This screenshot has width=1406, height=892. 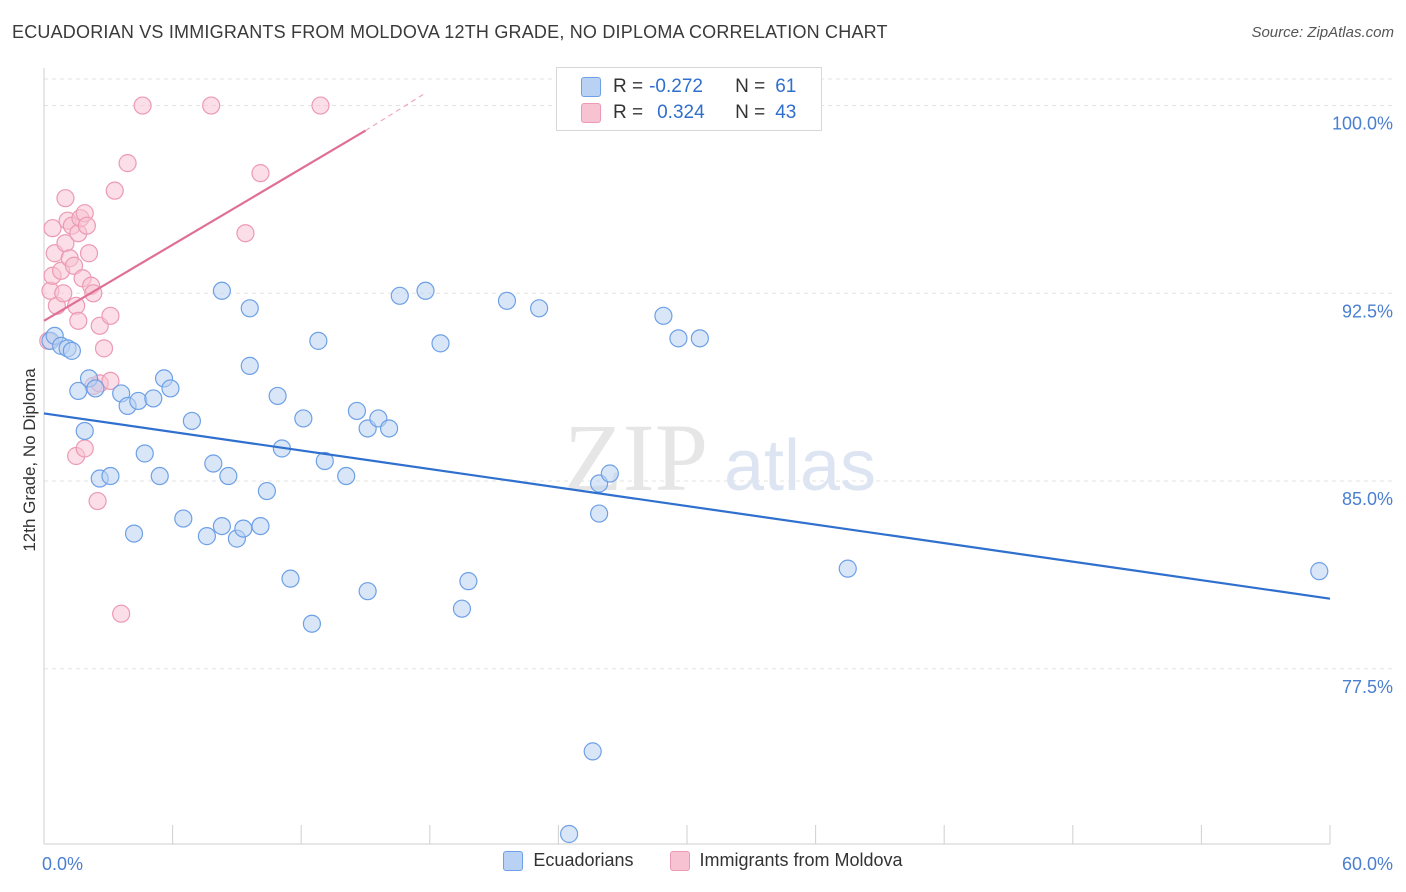 What do you see at coordinates (786, 86) in the screenshot?
I see `n-value: 61` at bounding box center [786, 86].